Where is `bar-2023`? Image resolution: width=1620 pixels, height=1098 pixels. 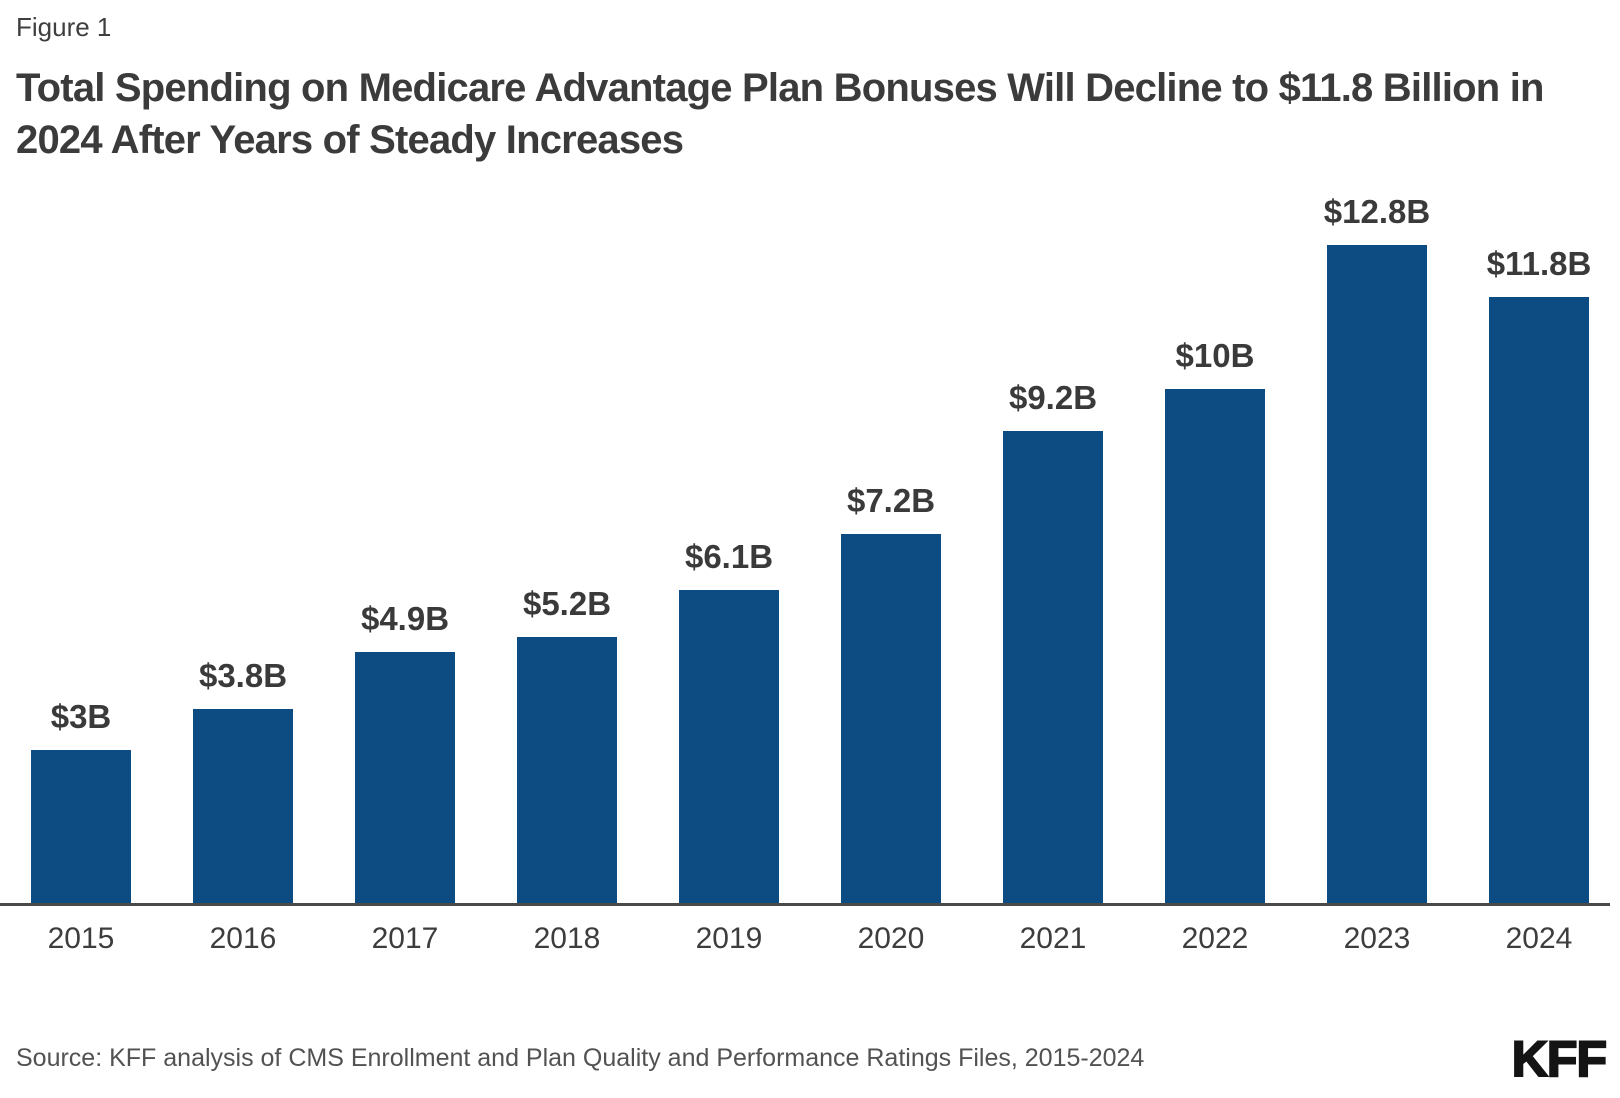 bar-2023 is located at coordinates (1377, 575).